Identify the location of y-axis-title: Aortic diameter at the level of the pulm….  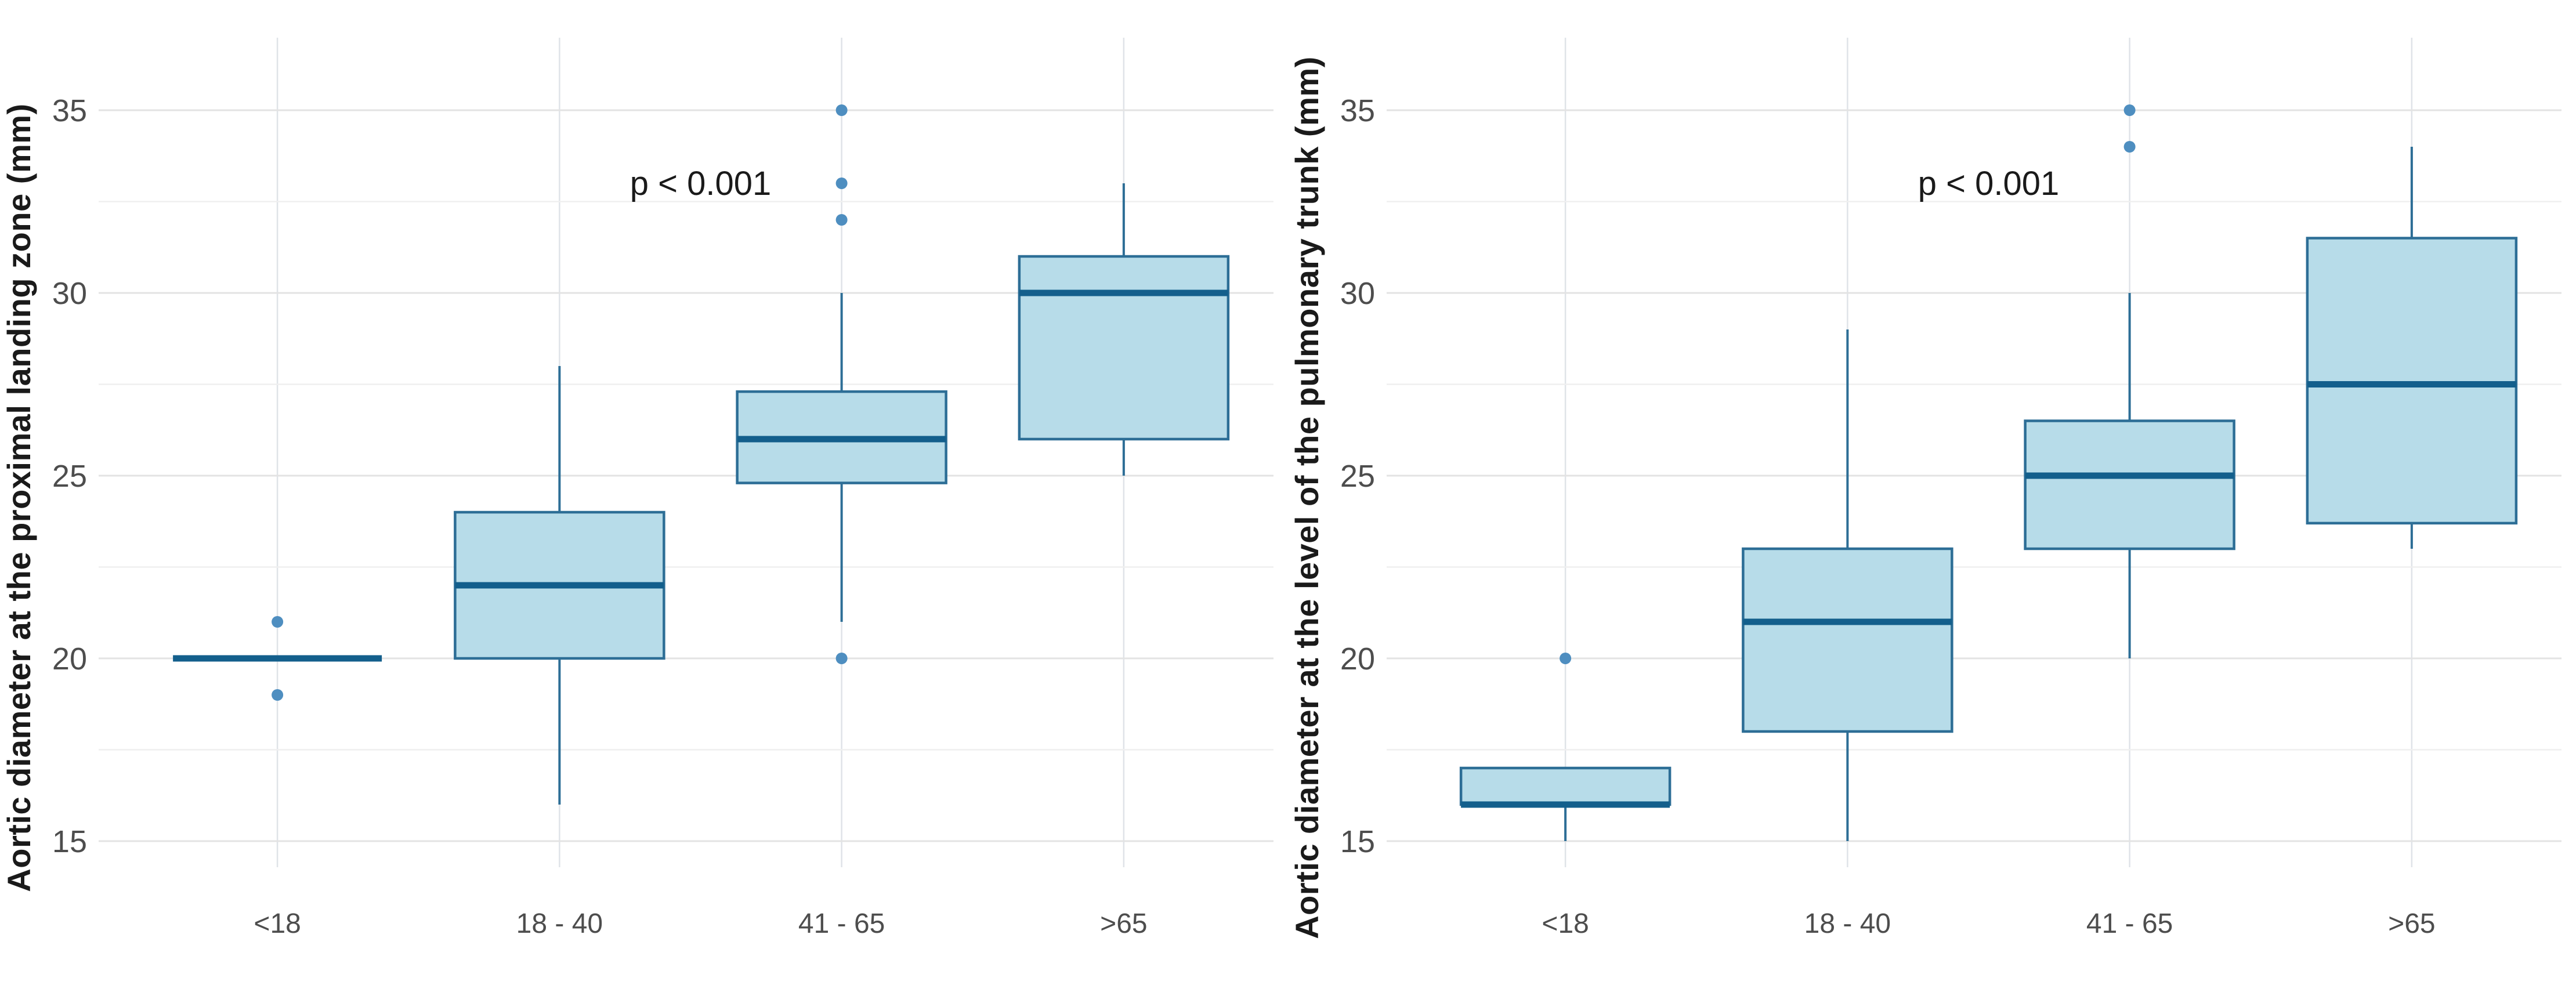
(1307, 497).